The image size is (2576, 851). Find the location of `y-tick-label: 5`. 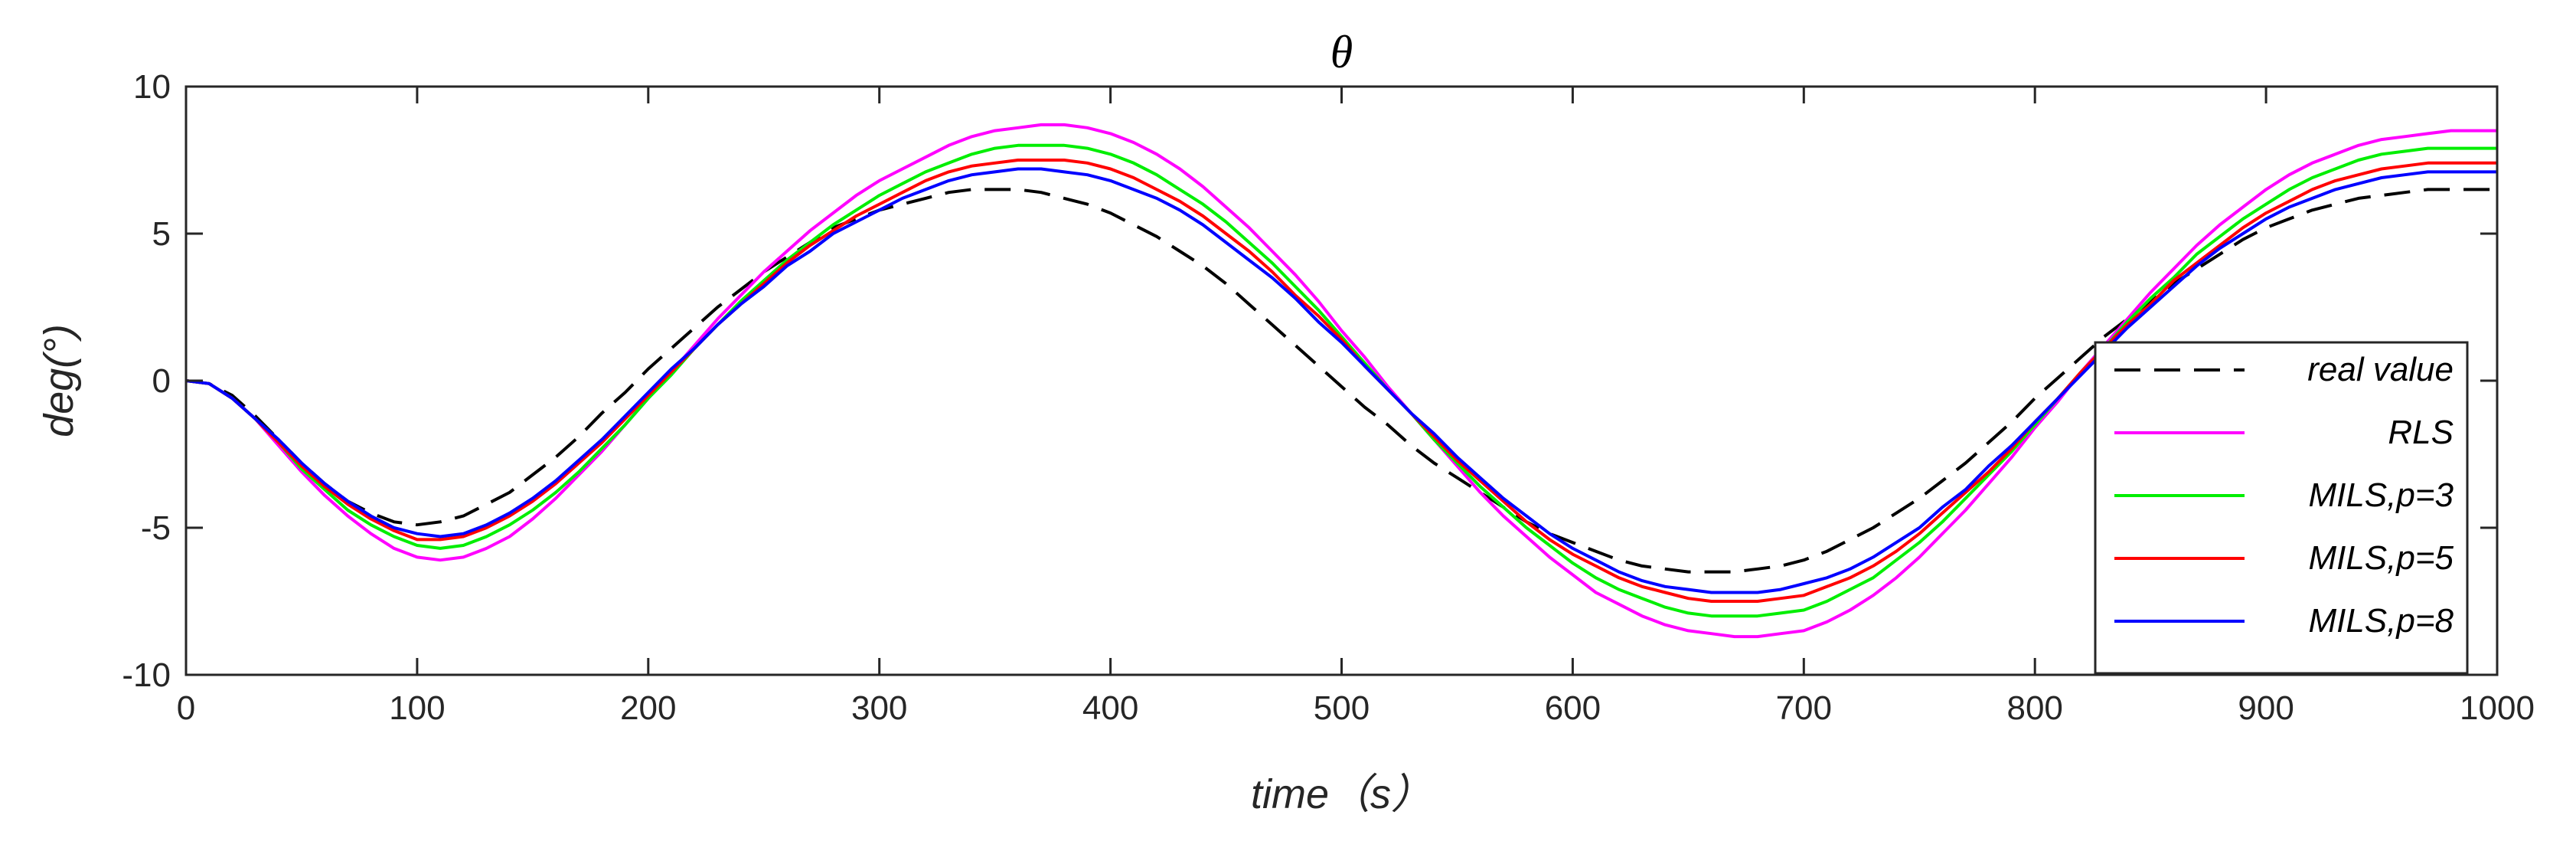

y-tick-label: 5 is located at coordinates (161, 234).